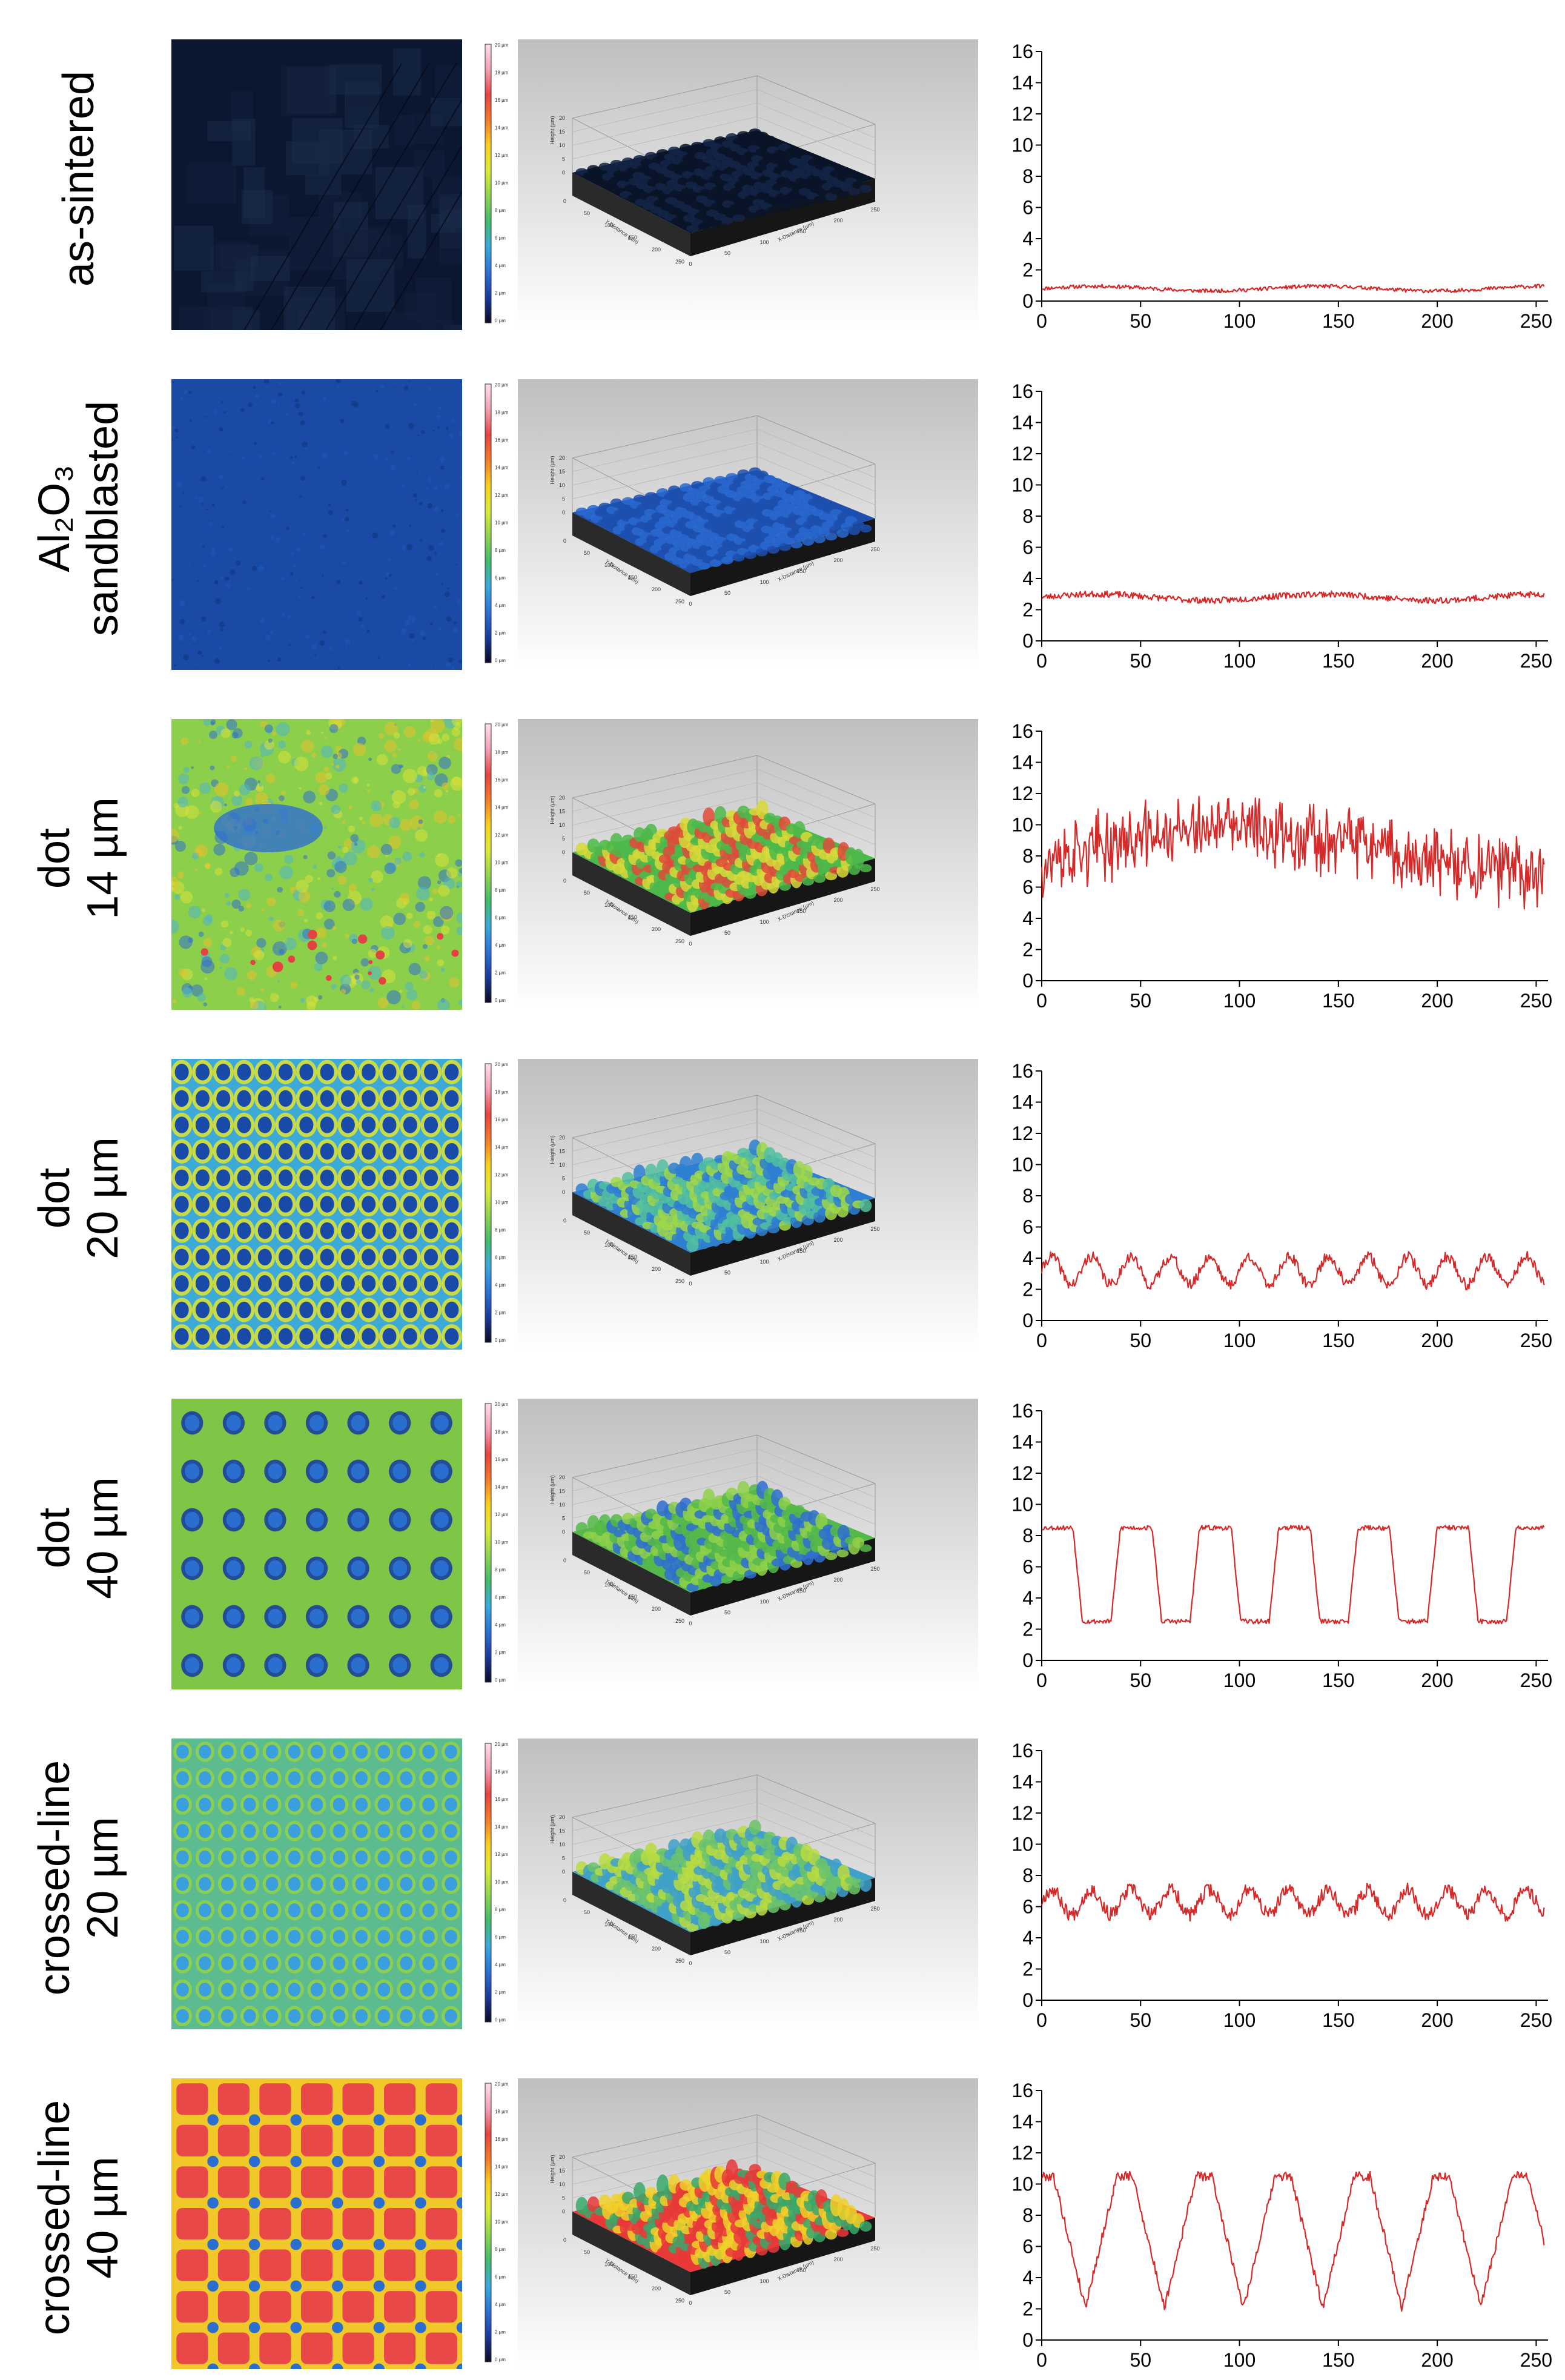  What do you see at coordinates (501, 1570) in the screenshot?
I see `colorbar-tick: 8 µm` at bounding box center [501, 1570].